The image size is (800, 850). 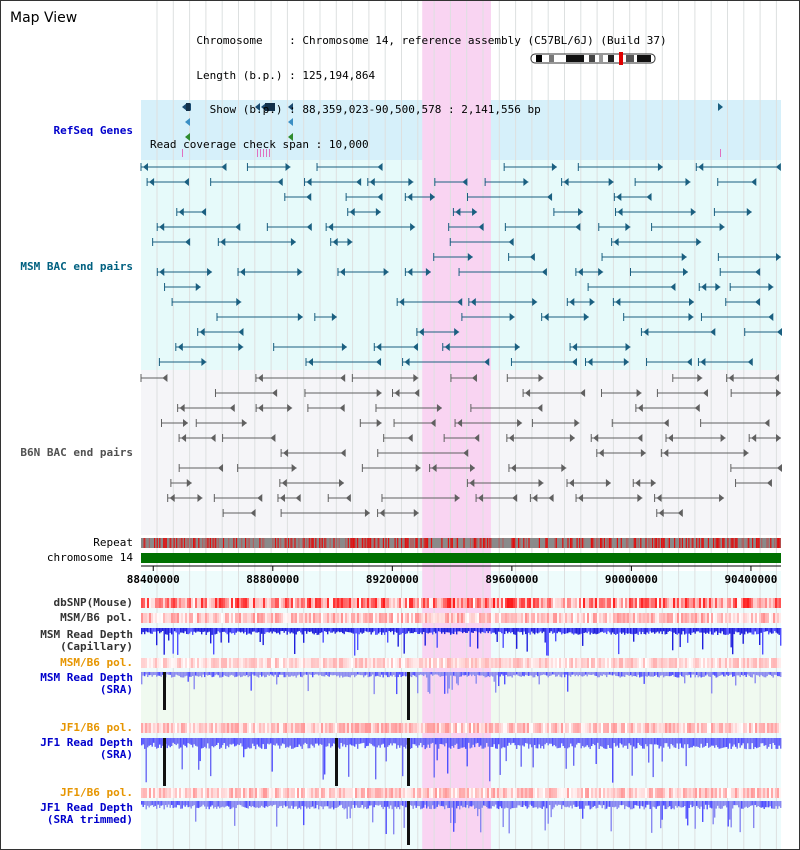 I want to click on dbsnp-label: dbSNP(Mouse), so click(x=93, y=602).